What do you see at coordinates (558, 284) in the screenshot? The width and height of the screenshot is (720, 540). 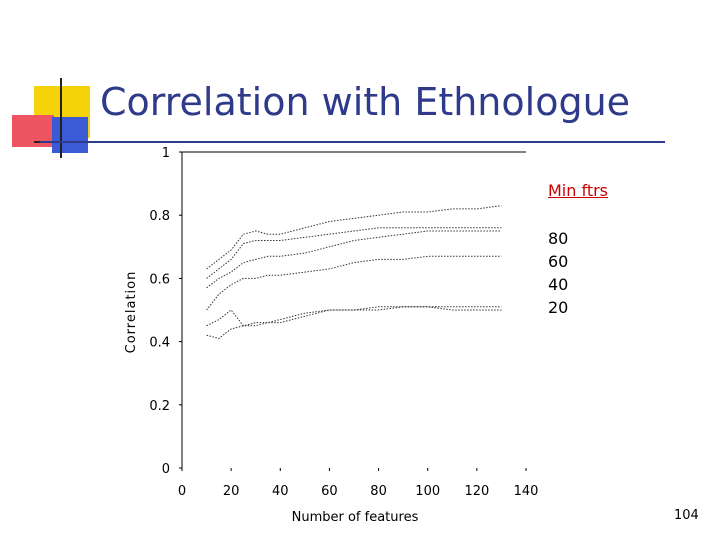 I see `legend-entry: 40` at bounding box center [558, 284].